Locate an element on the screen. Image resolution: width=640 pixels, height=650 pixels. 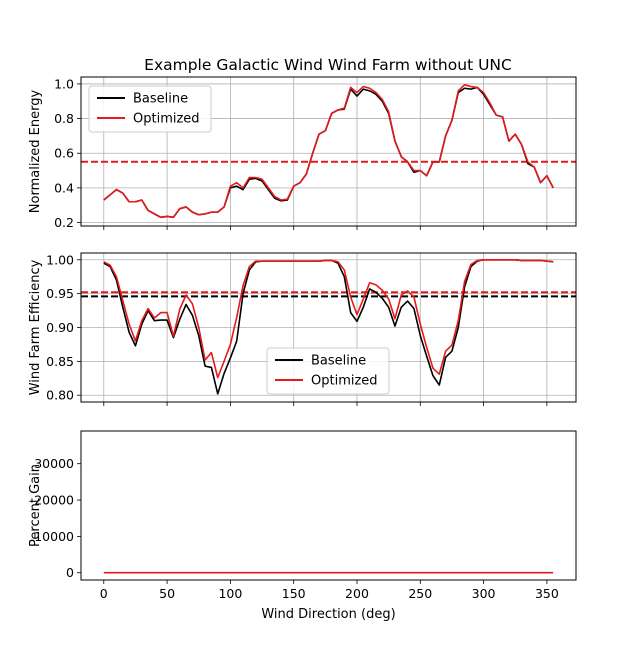
y-tick-label: 1.0 is located at coordinates (64, 83).